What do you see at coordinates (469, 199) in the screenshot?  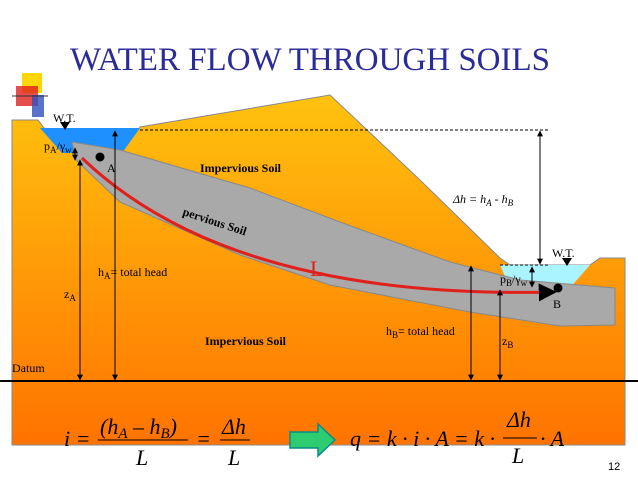 I see `label-part: Δh = h` at bounding box center [469, 199].